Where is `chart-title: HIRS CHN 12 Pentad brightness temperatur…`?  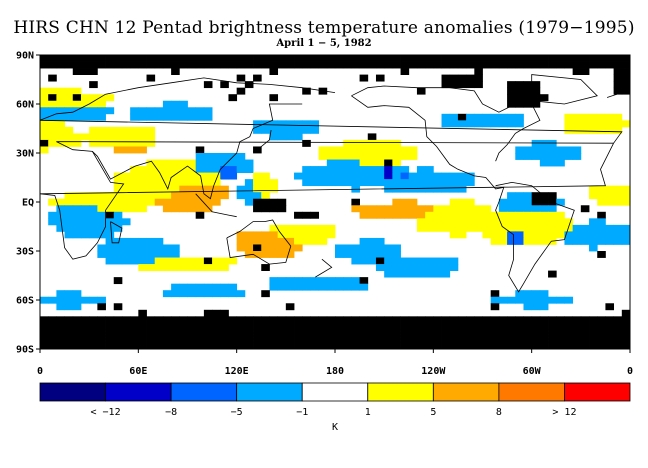
chart-title: HIRS CHN 12 Pentad brightness temperatur… is located at coordinates (324, 28).